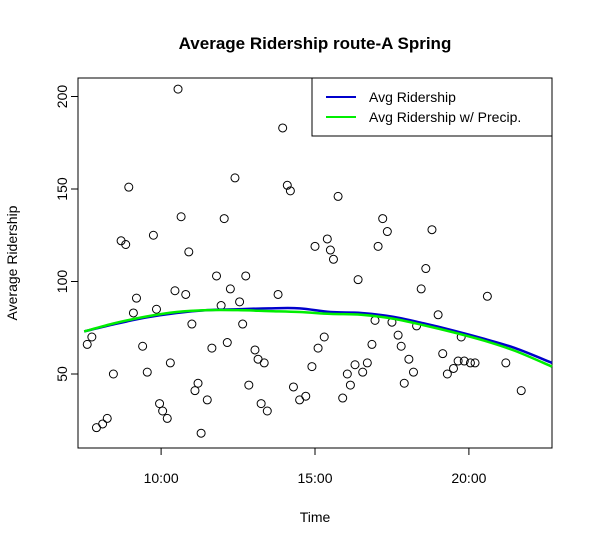 This screenshot has height=552, width=592. I want to click on y-axis: 50 100 150 200, so click(66, 233).